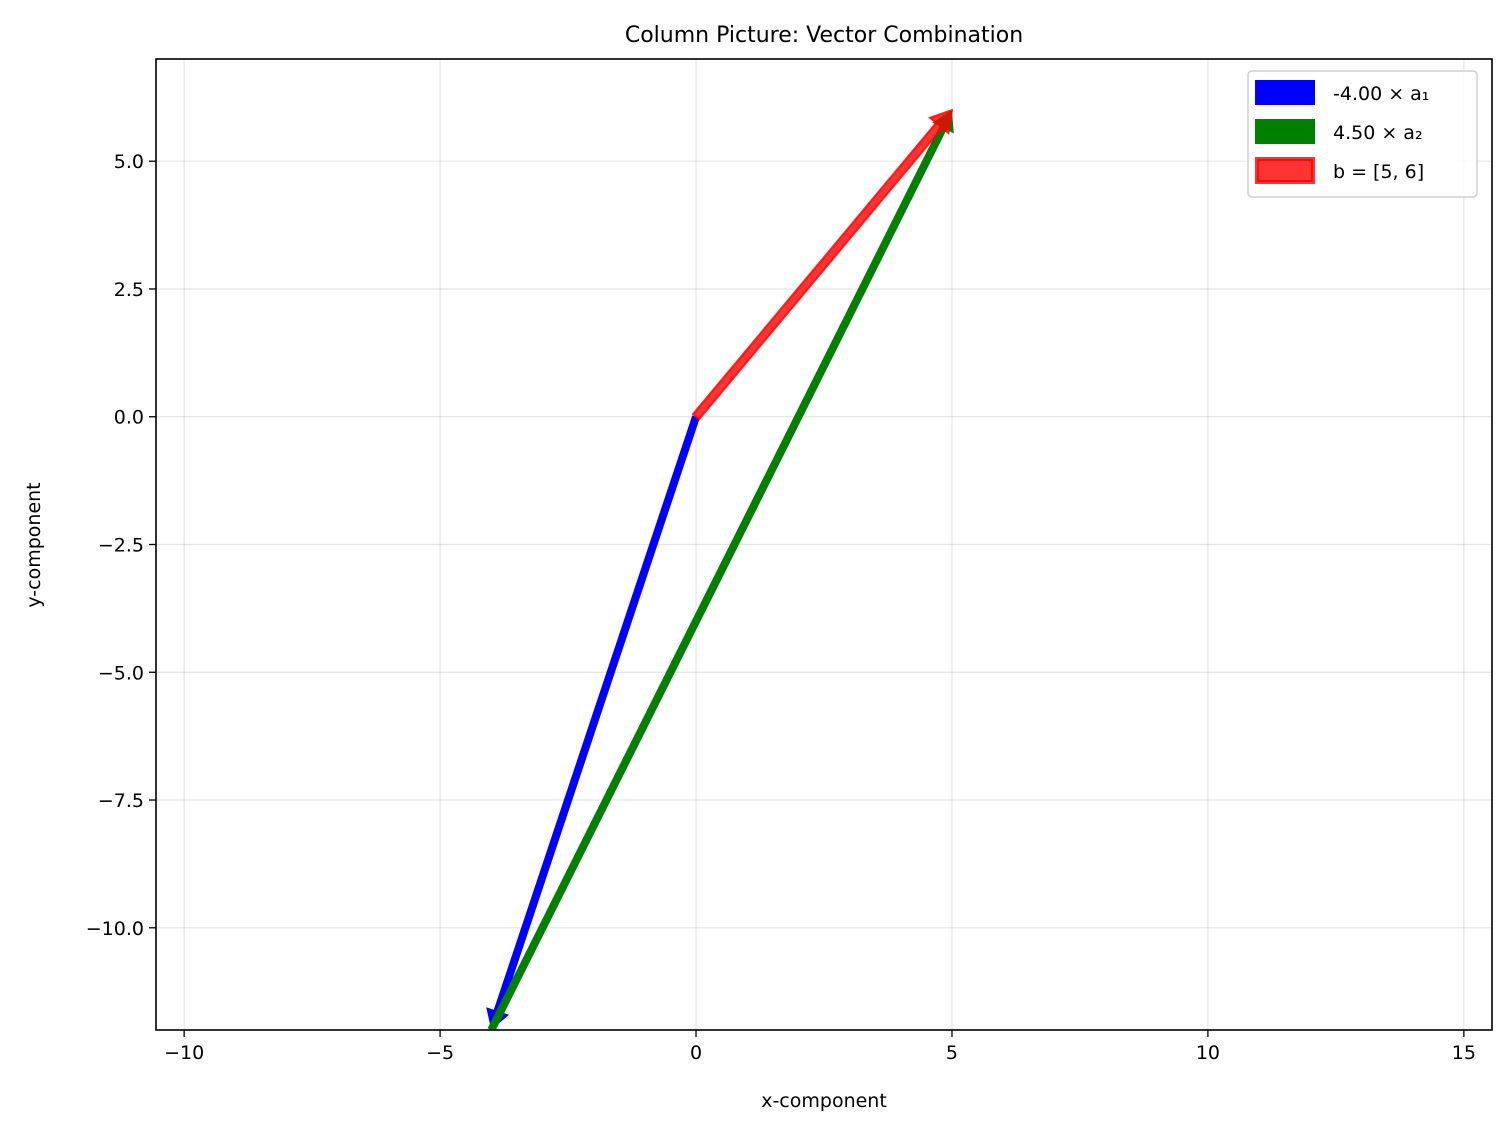  I want to click on y-tick-label: −7.5, so click(121, 801).